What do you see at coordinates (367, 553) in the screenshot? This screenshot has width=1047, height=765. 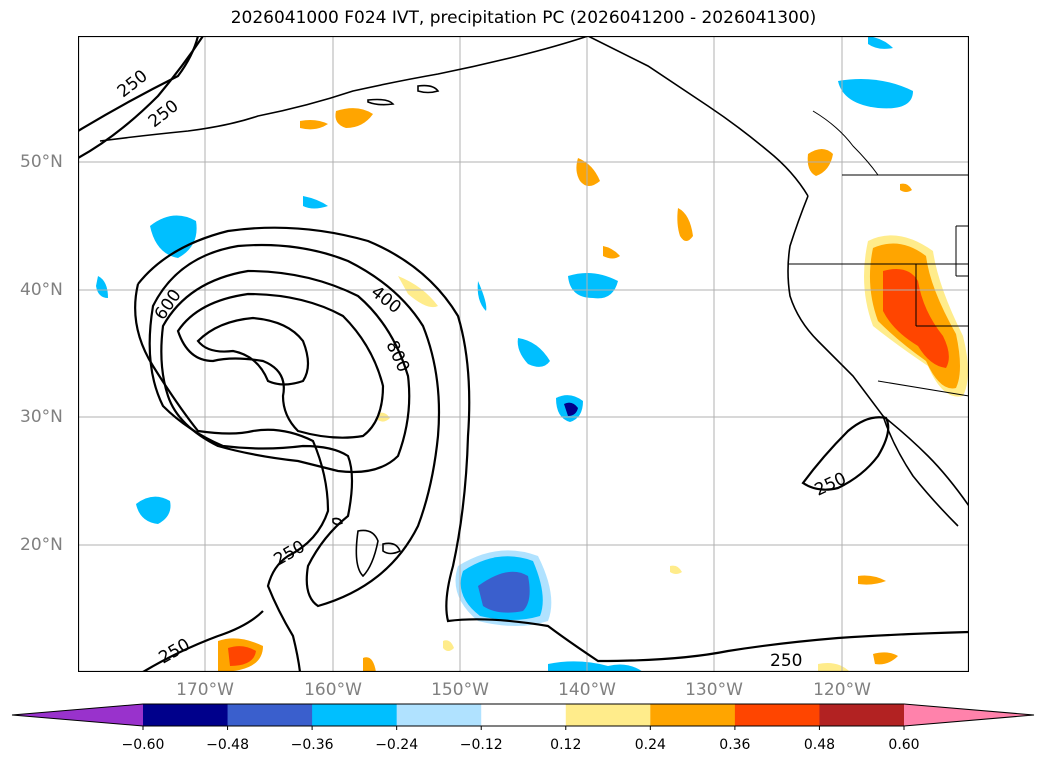 I see `island-hawaii` at bounding box center [367, 553].